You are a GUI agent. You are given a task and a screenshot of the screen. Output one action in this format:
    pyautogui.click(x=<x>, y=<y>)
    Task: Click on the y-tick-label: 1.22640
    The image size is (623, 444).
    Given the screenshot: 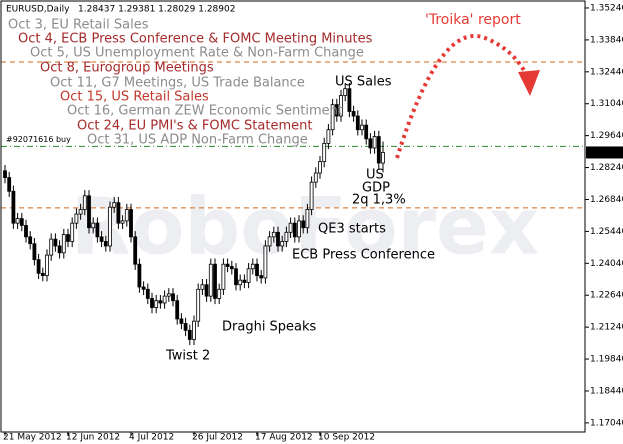 What is the action you would take?
    pyautogui.click(x=606, y=296)
    